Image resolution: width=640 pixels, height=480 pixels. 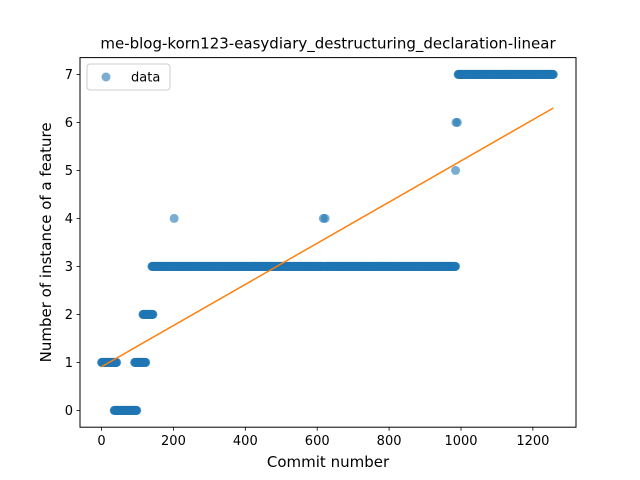 I want to click on legend-label-data: data, so click(x=145, y=78).